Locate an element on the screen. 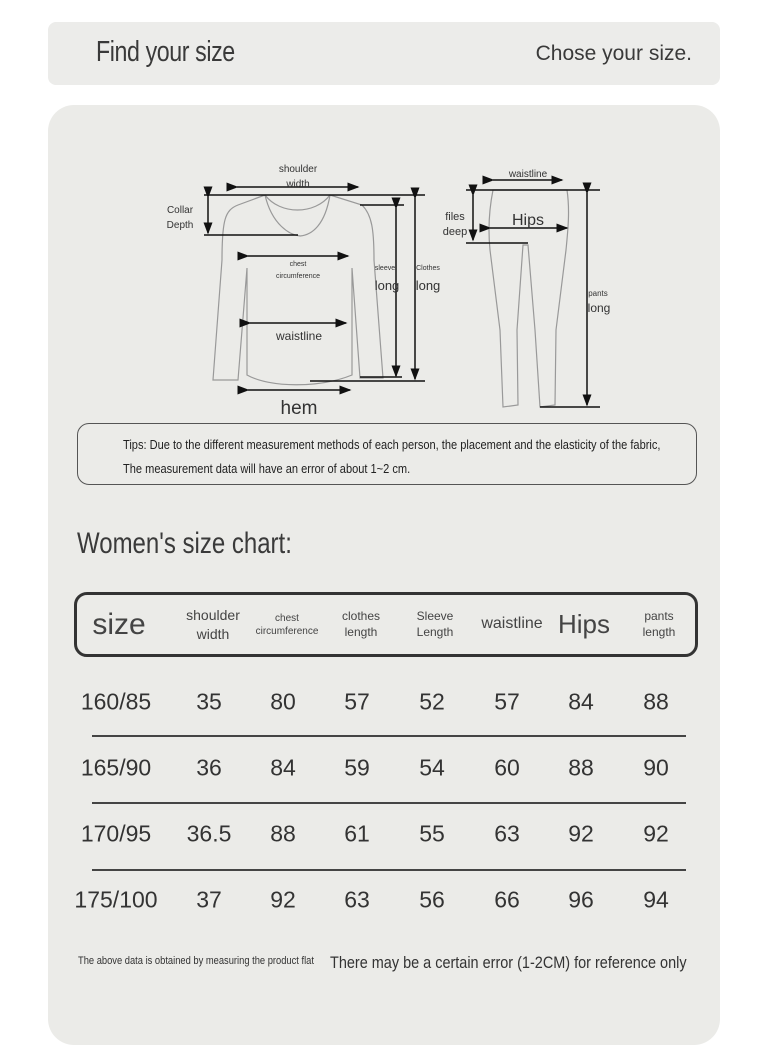 The width and height of the screenshot is (768, 1045). label-hem: hem is located at coordinates (299, 408).